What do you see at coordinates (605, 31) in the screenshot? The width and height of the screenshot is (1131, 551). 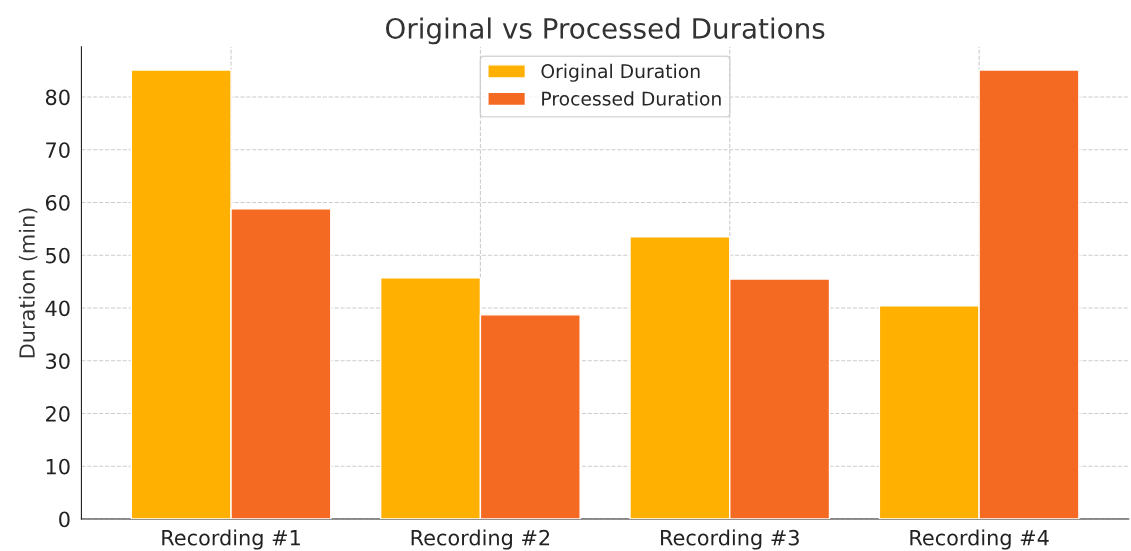 I see `chart-title: Original vs Processed Durations` at bounding box center [605, 31].